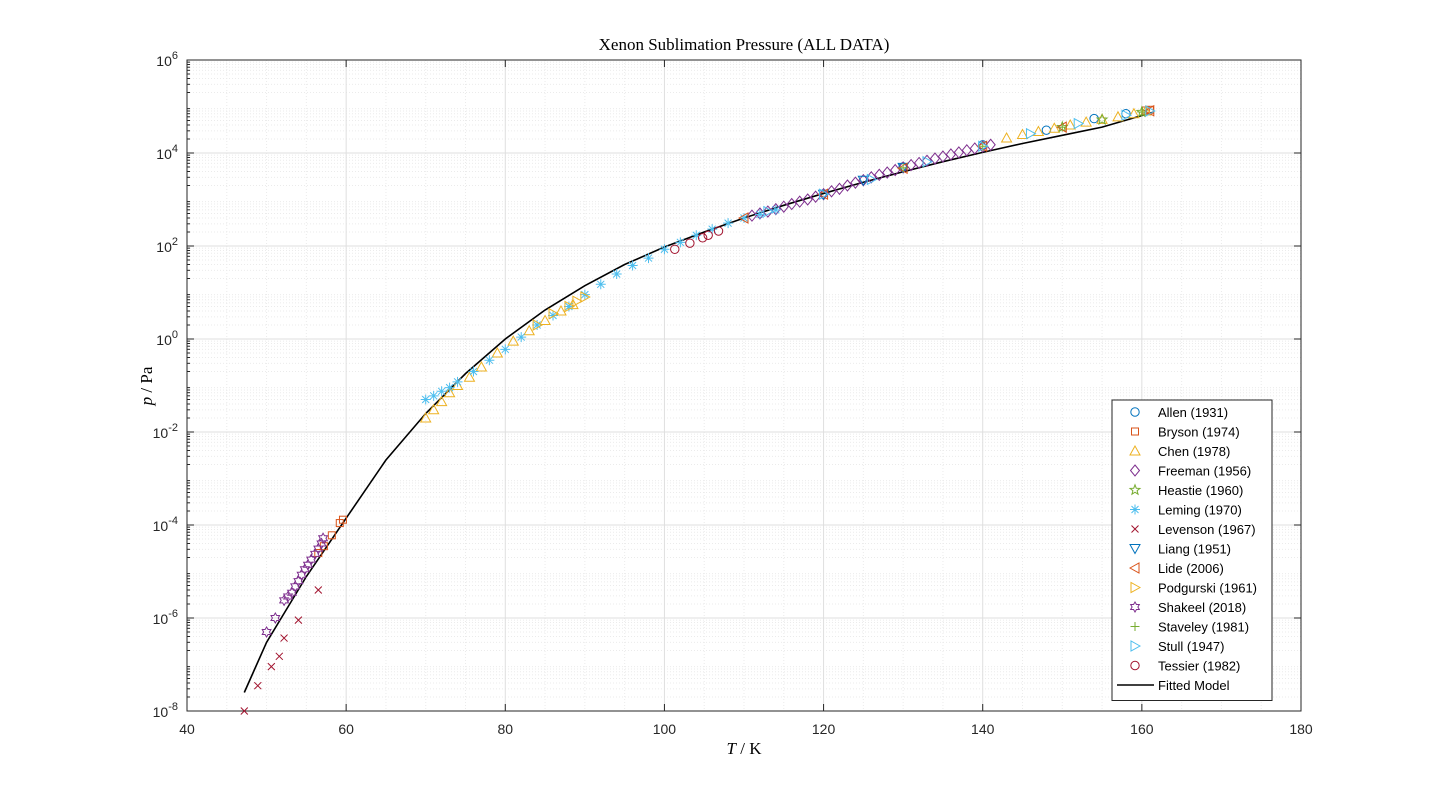 The height and width of the screenshot is (798, 1440). I want to click on legend-label: Leming (1970), so click(1200, 510).